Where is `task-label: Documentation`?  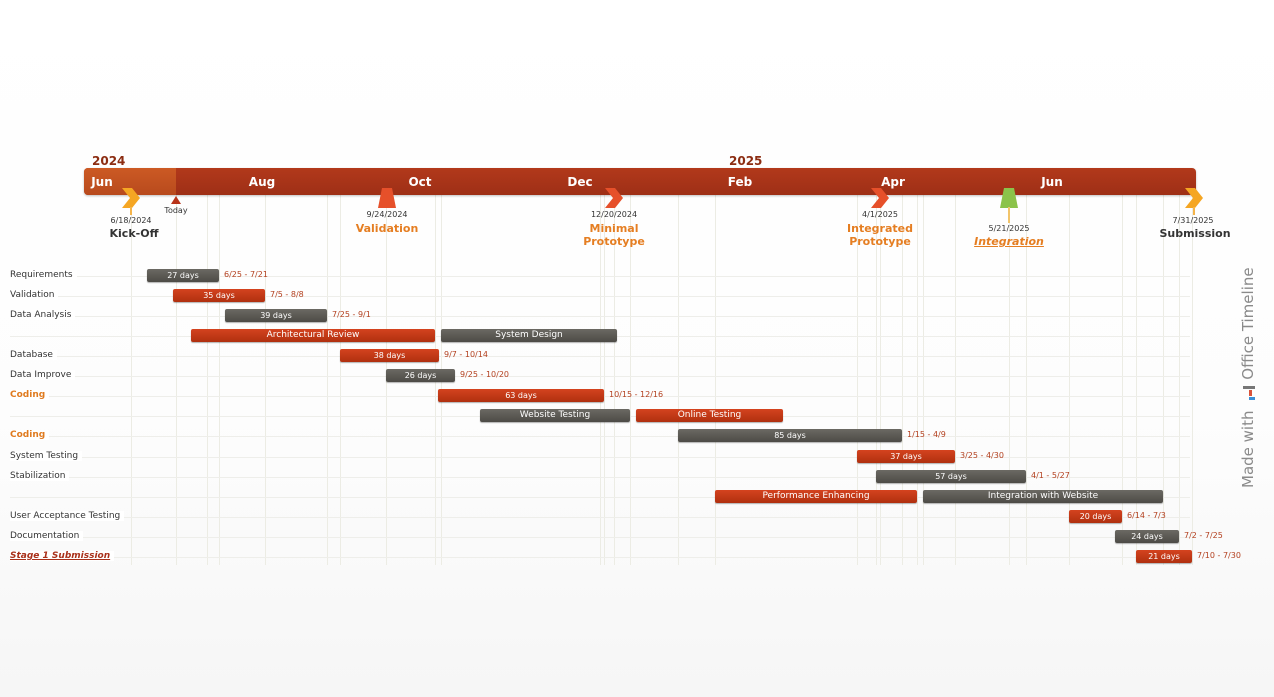 task-label: Documentation is located at coordinates (47, 536).